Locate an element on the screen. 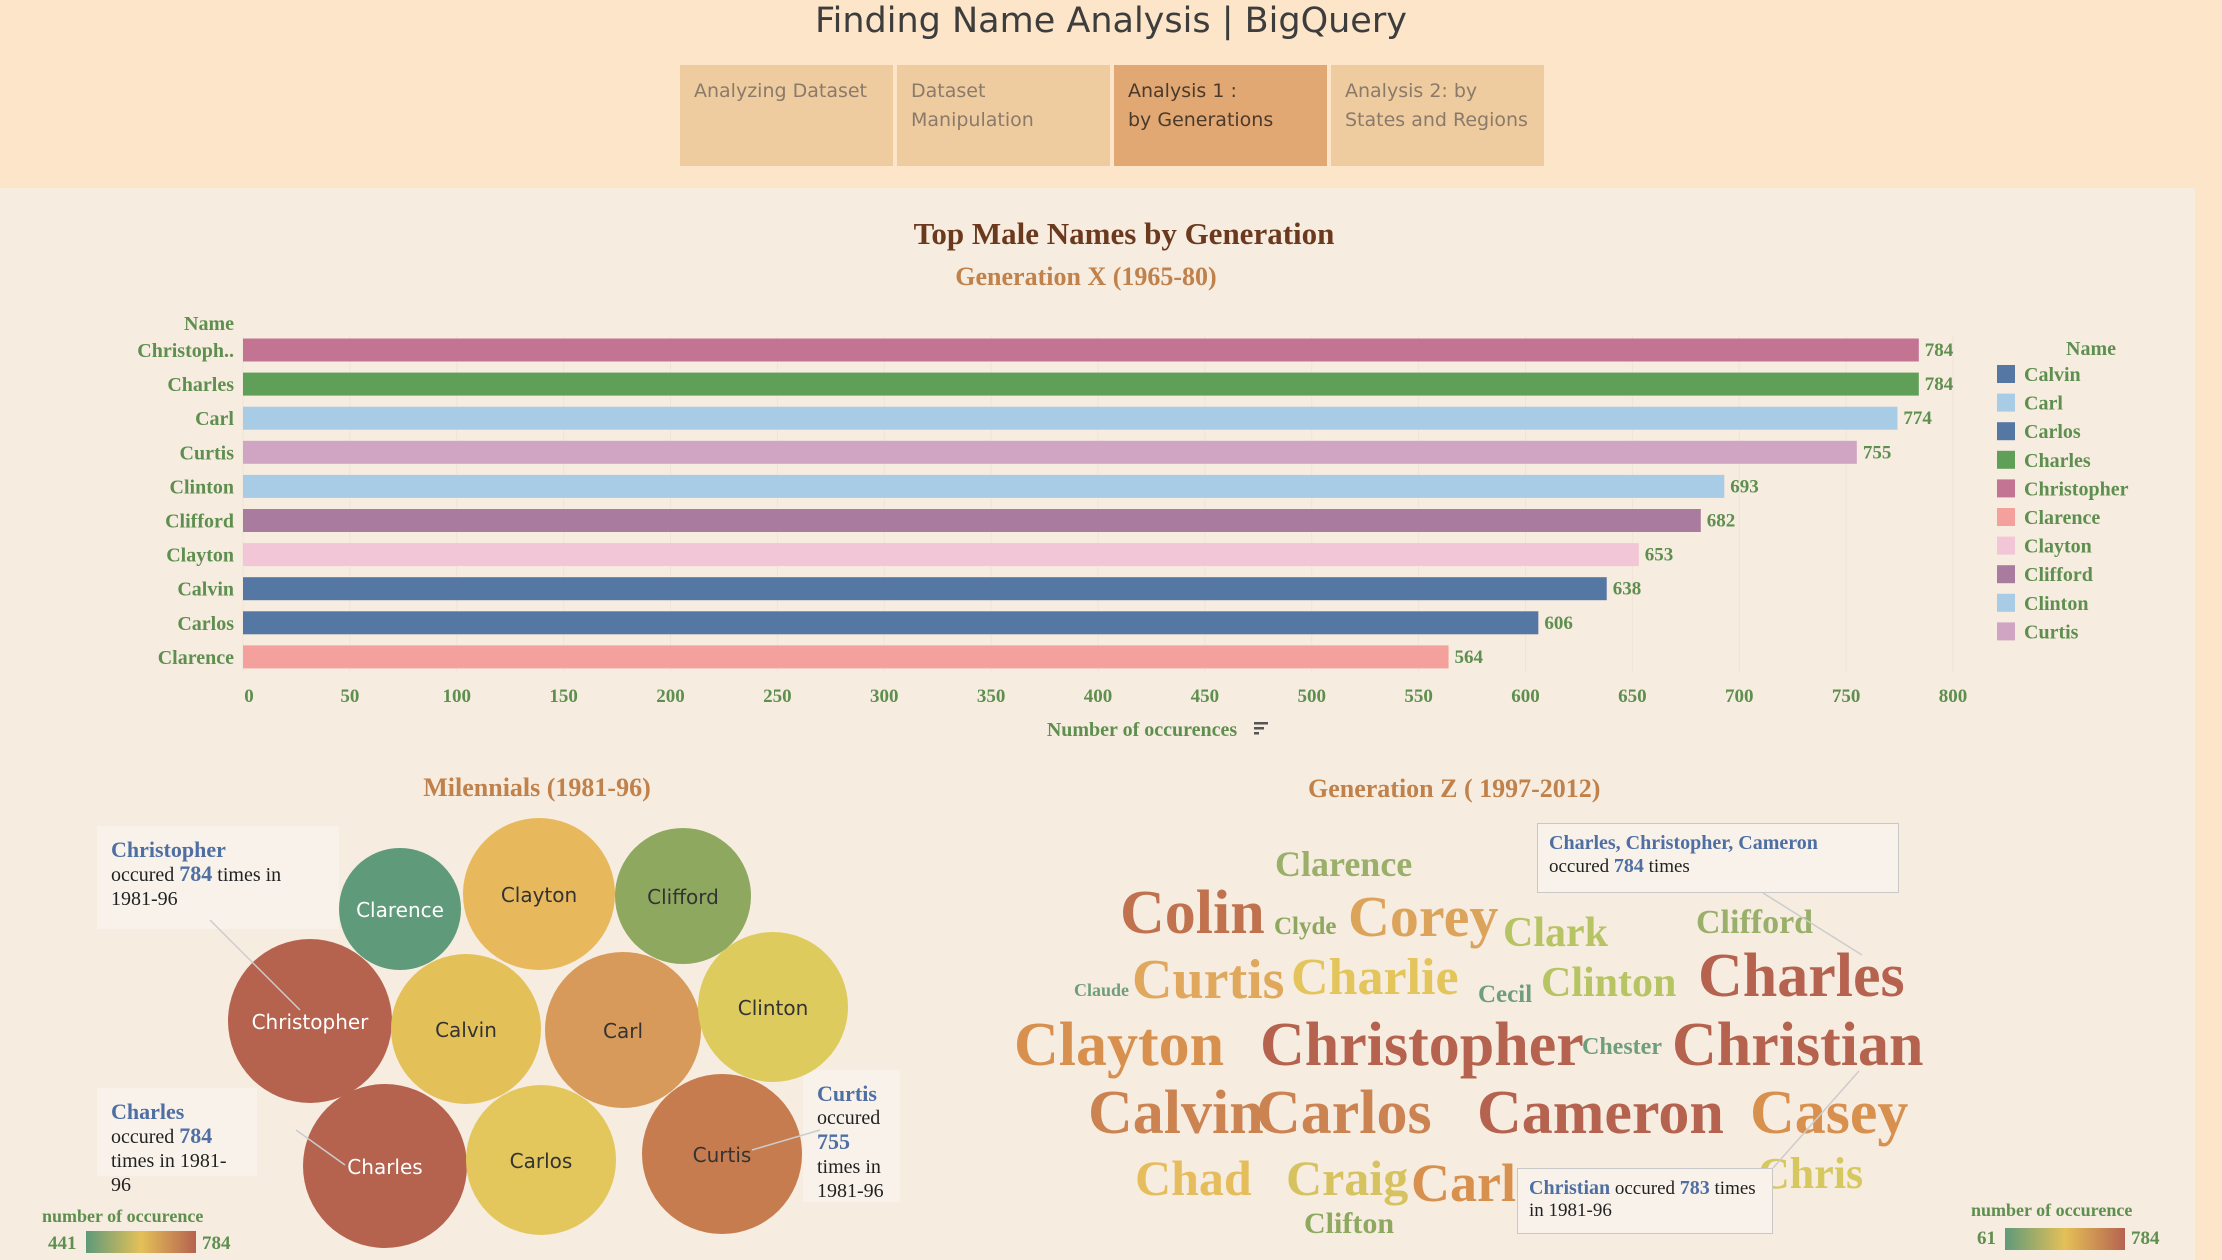 The image size is (2222, 1260). category-label: Clifford is located at coordinates (199, 522).